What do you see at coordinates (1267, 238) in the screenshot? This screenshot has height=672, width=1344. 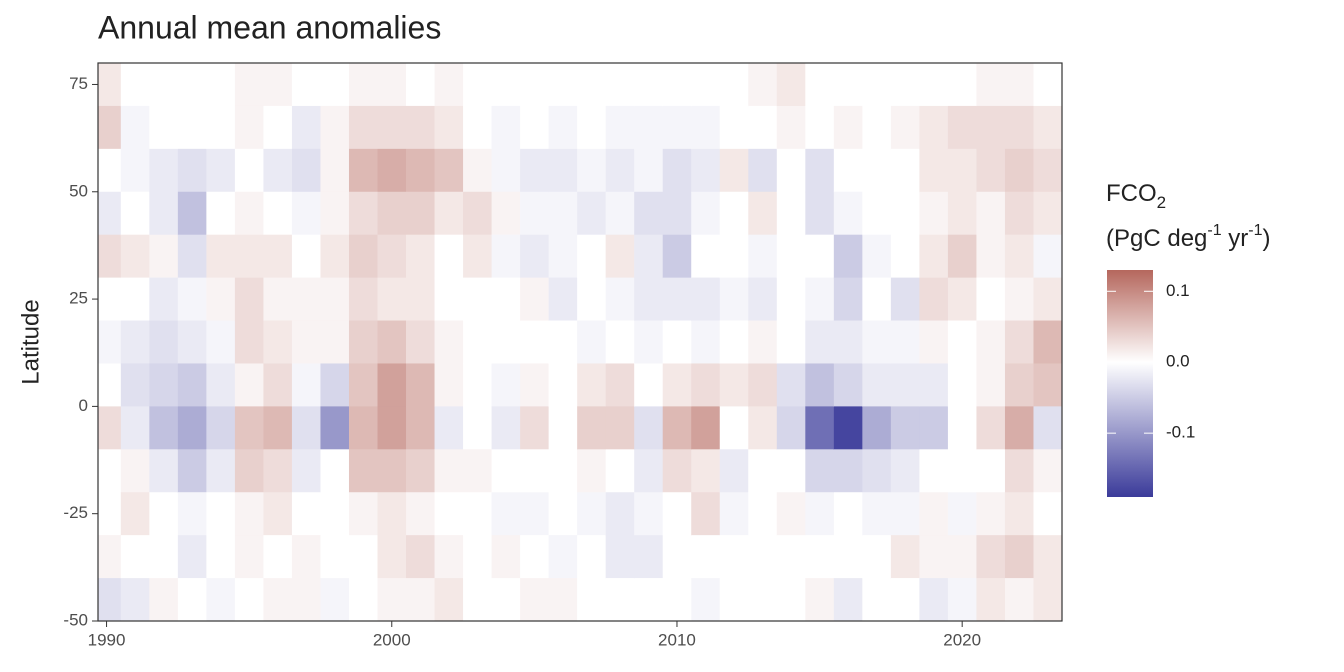 I see `legend-units-part: )` at bounding box center [1267, 238].